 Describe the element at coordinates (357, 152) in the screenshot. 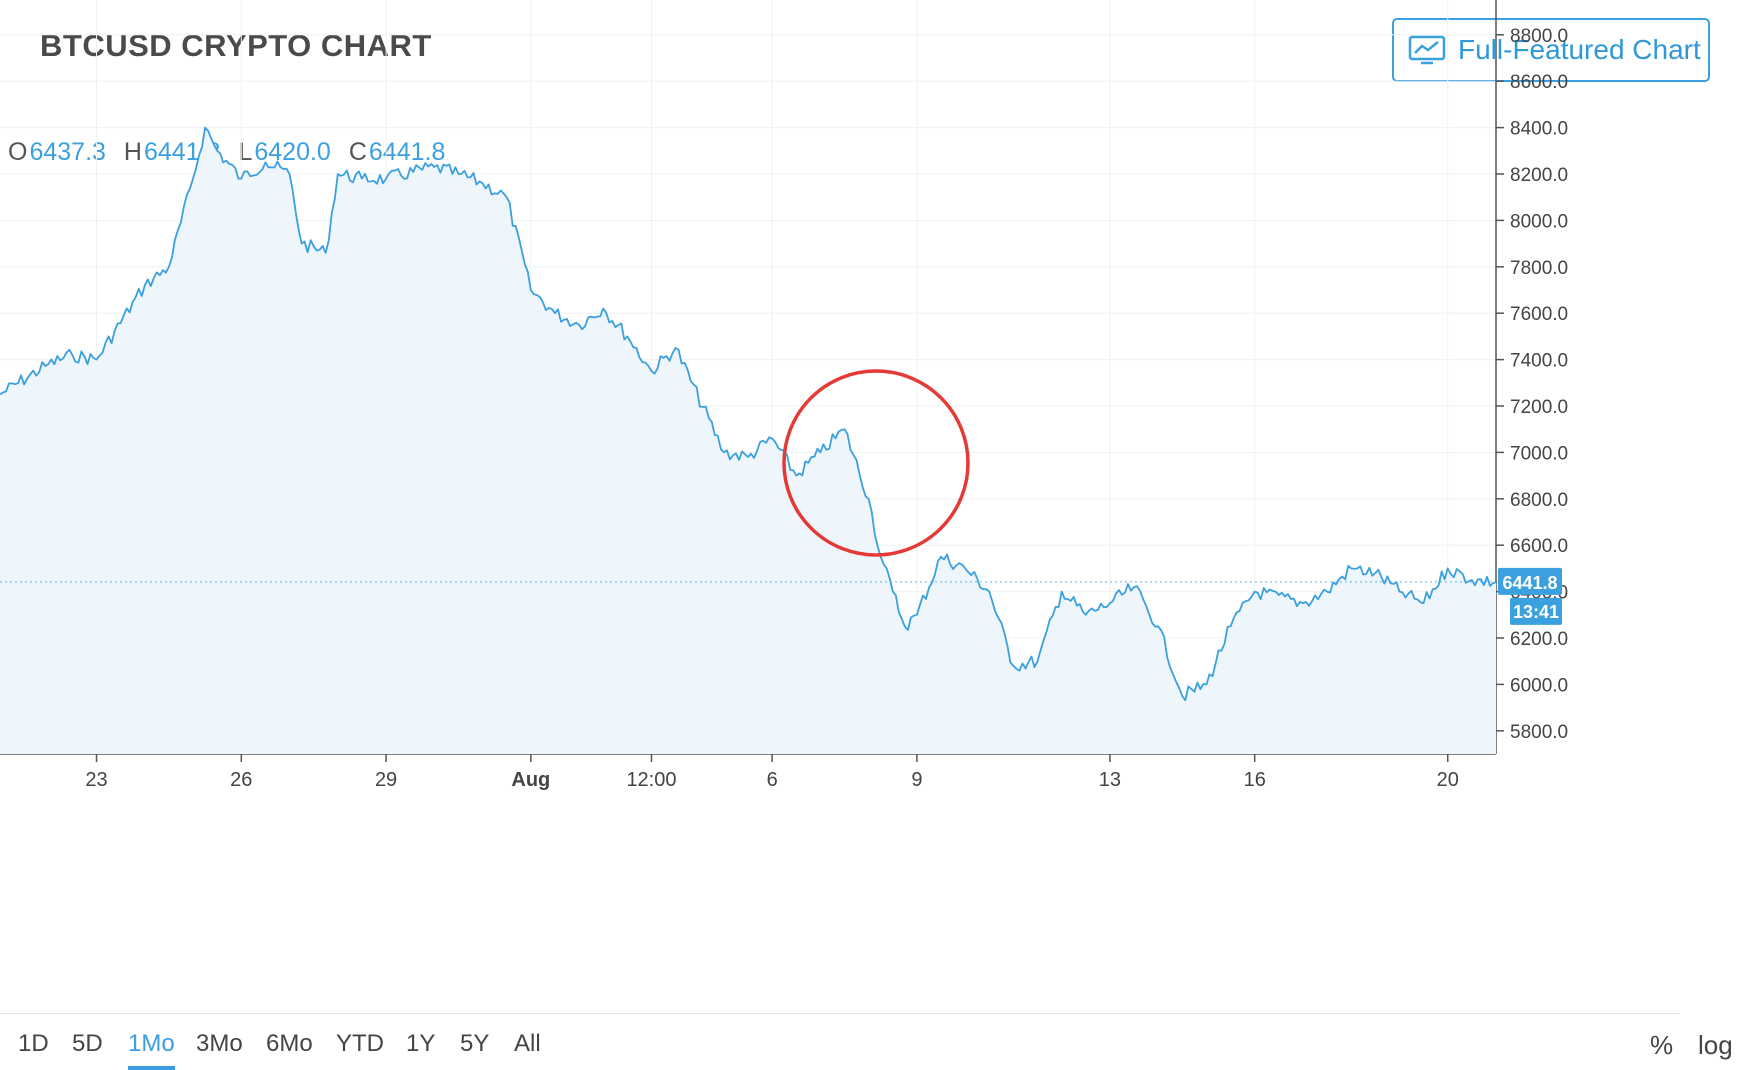

I see `close-label: C` at that location.